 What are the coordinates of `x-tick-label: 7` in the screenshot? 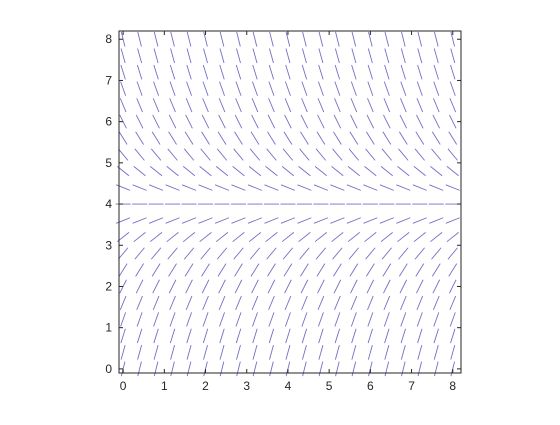 It's located at (411, 386).